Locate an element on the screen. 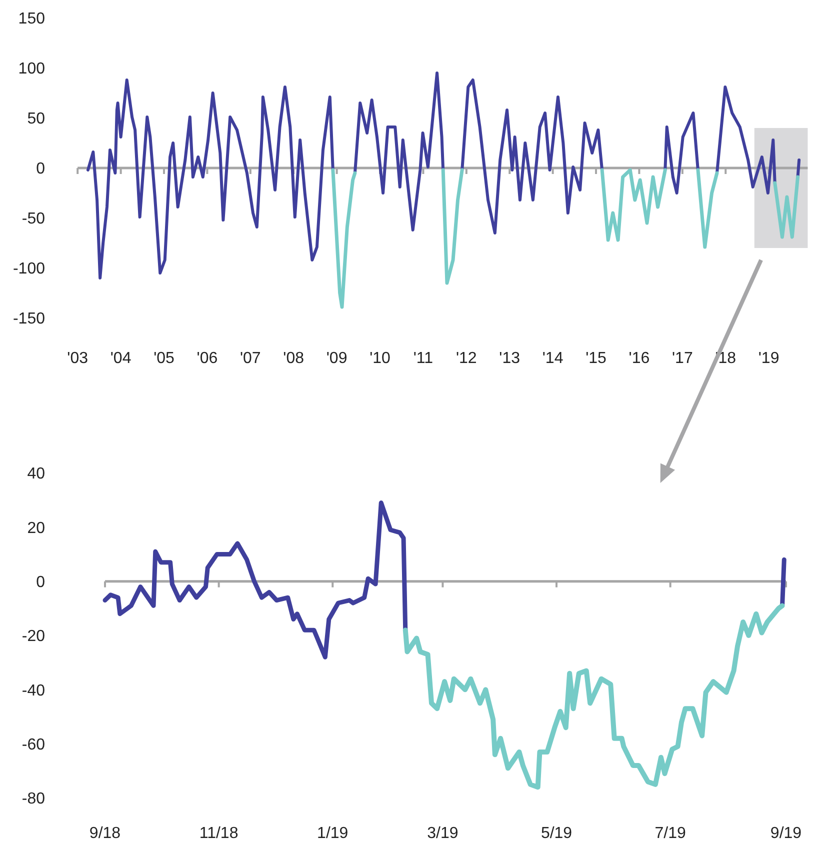  x-tick-label: '17 is located at coordinates (682, 358).